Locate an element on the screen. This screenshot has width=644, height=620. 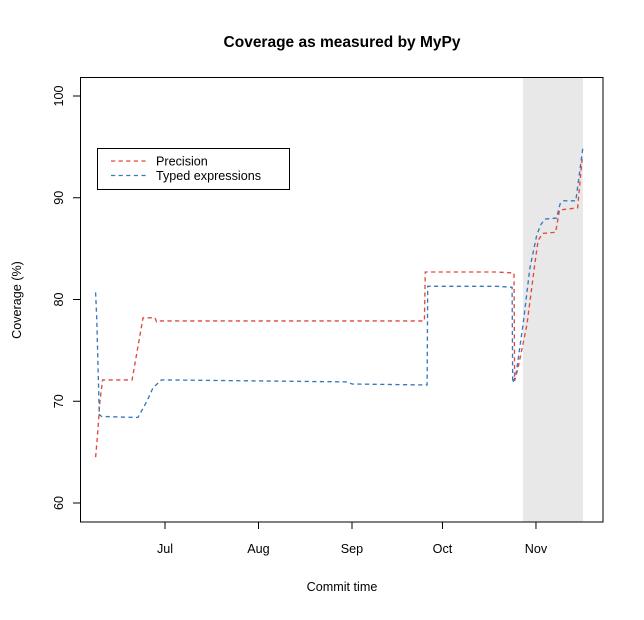
y-tick-label: 70 is located at coordinates (59, 401).